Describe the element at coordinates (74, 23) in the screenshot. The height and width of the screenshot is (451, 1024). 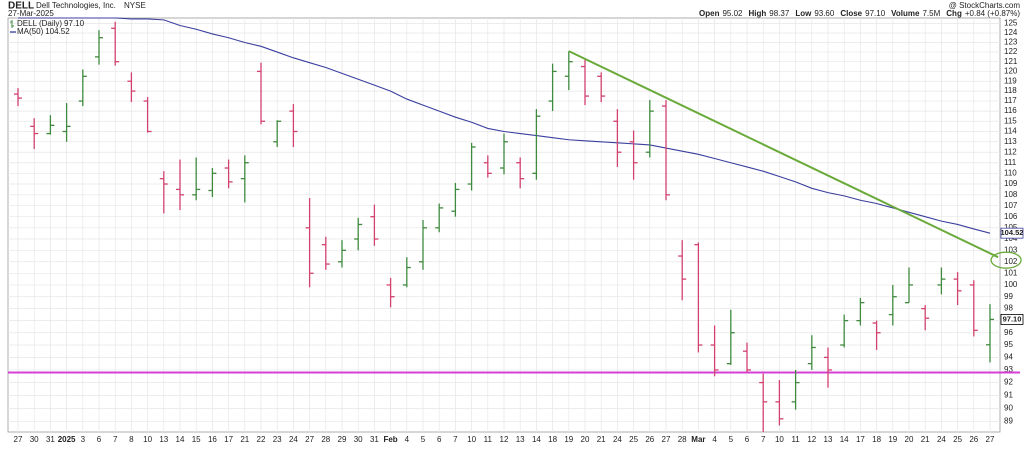
I see `legend-value: 97.10` at that location.